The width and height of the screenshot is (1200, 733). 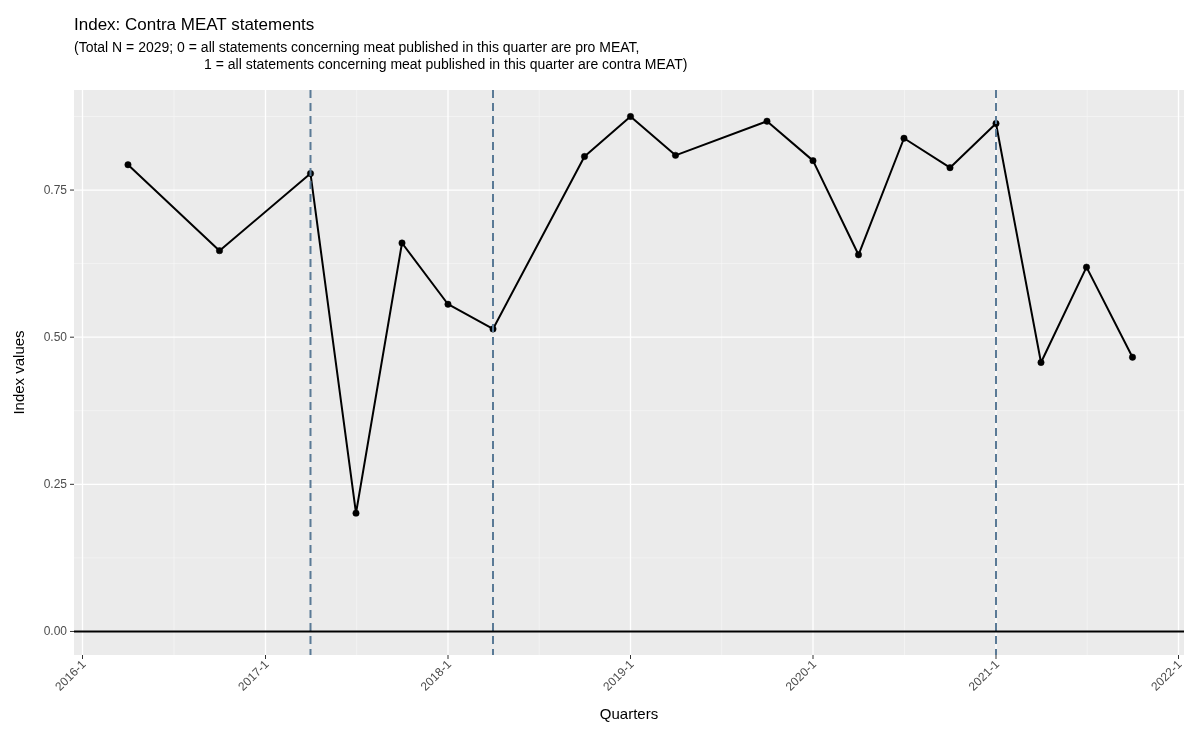 I want to click on chart-subtitle: (Total N = 2029; 0 = all statements concerning meat published in this quarter are pro MEAT, 1 = all statements concerning meat published in this quarter are contra MEAT), so click(x=381, y=55).